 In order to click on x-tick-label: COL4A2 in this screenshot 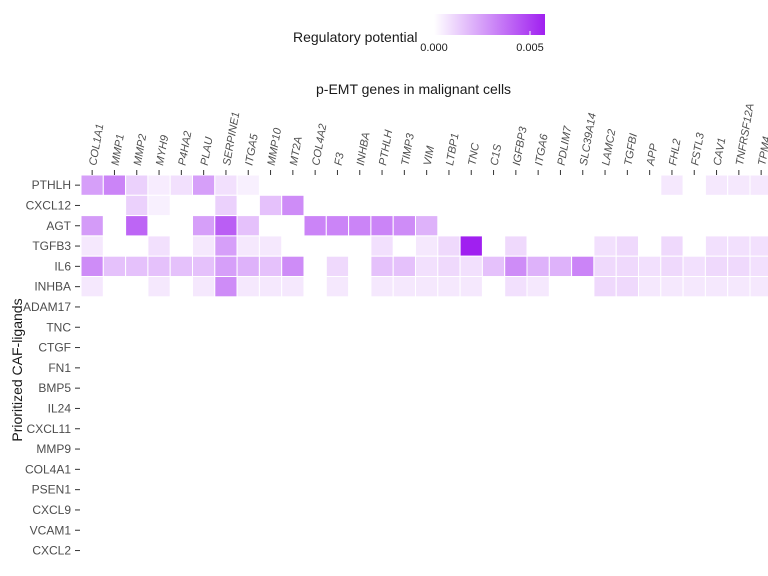, I will do `click(319, 145)`.